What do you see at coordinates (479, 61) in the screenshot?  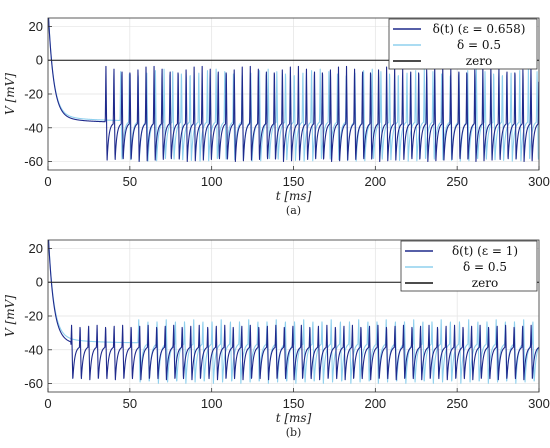 I see `panel-a-legend-label-3: zero` at bounding box center [479, 61].